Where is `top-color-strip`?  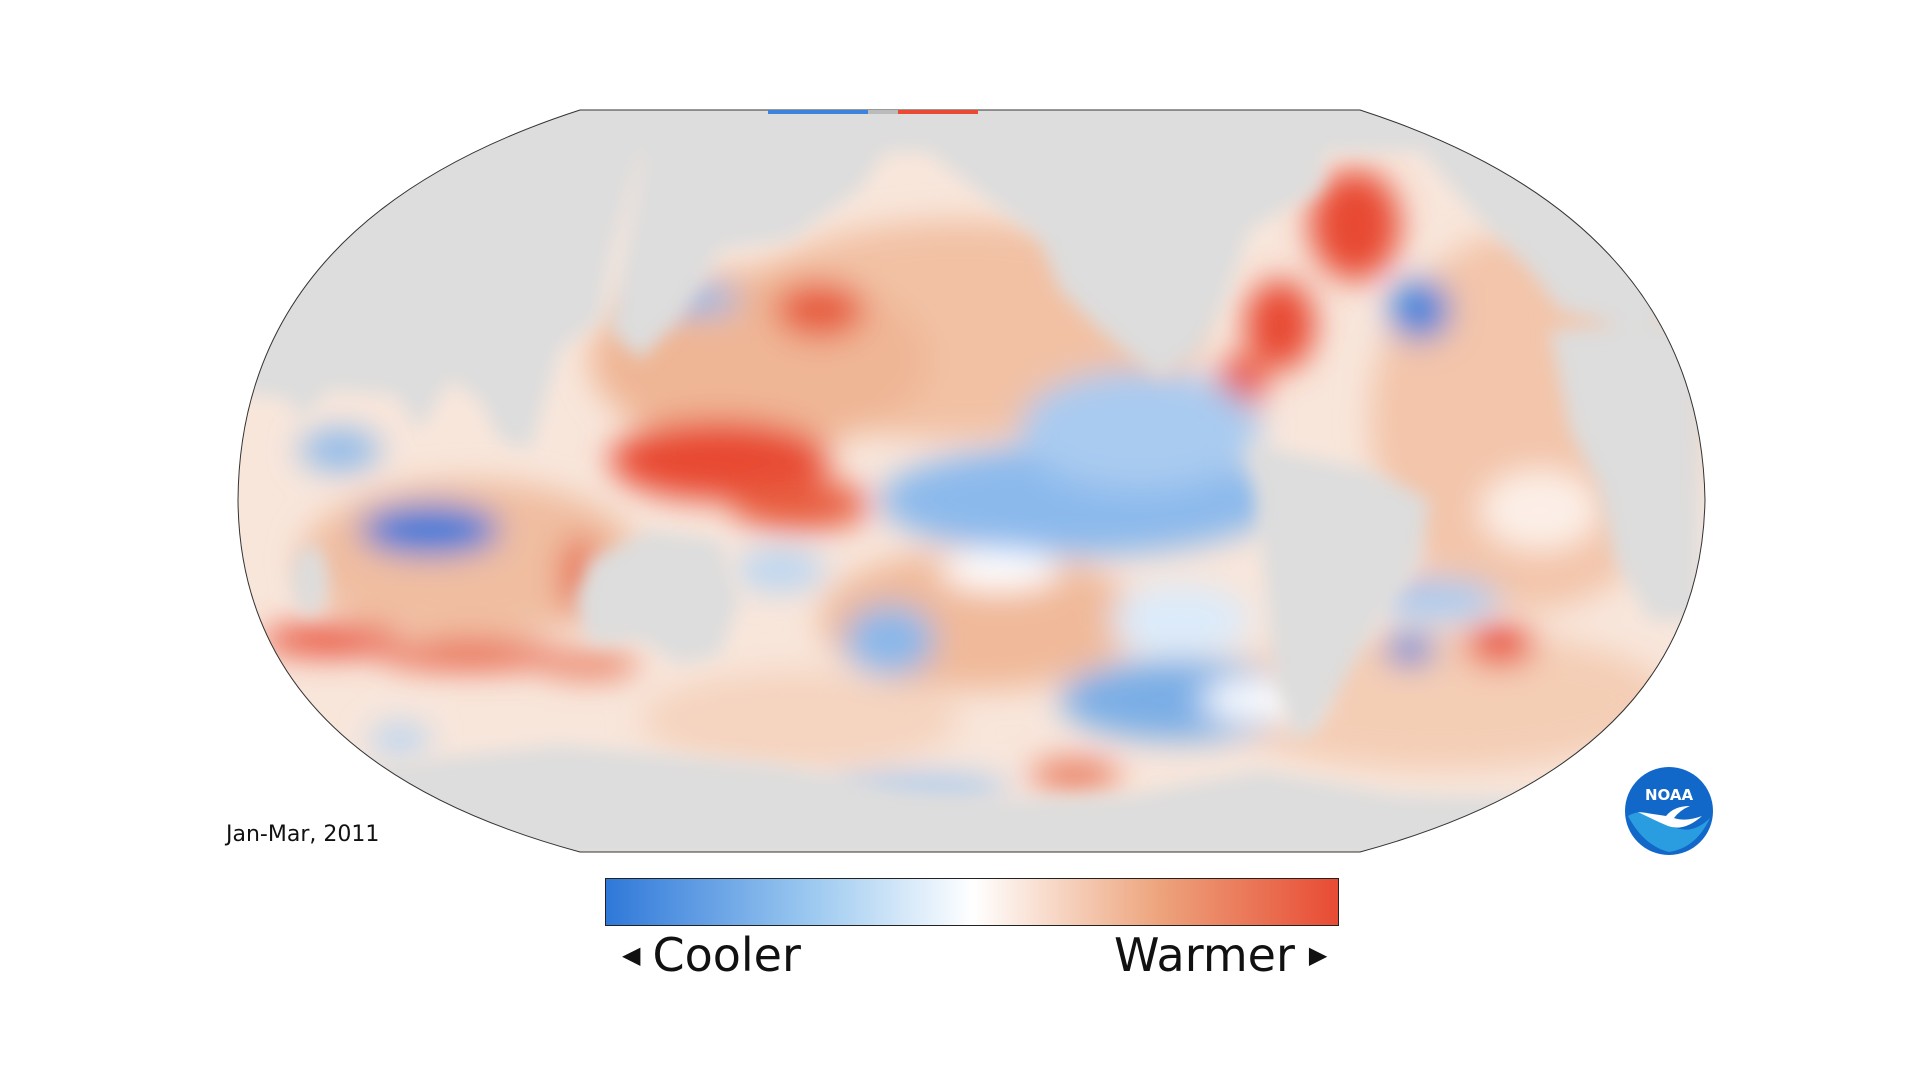
top-color-strip is located at coordinates (873, 112).